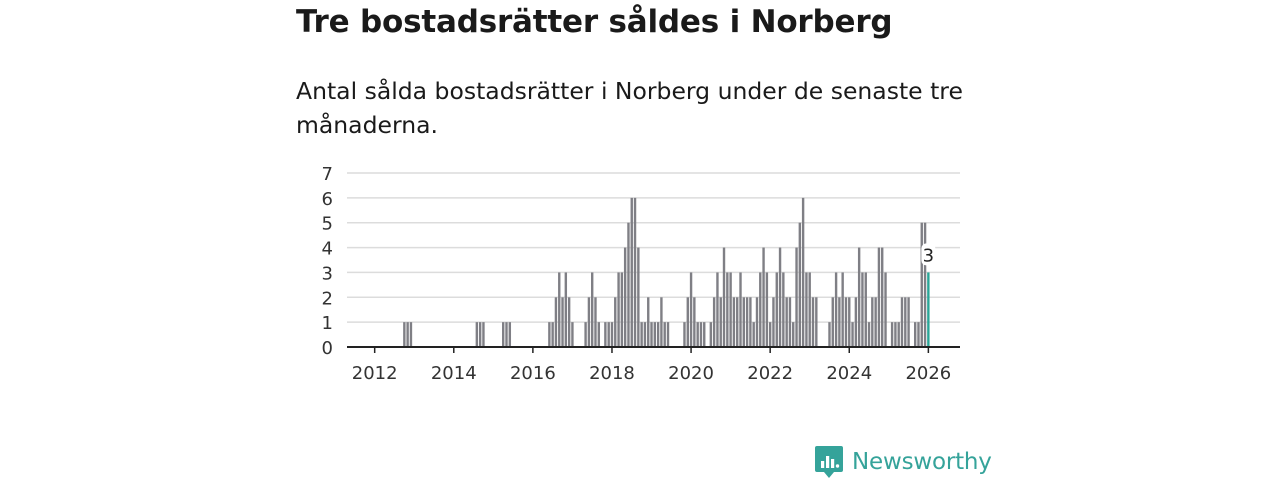 This screenshot has height=480, width=1280. Describe the element at coordinates (327, 298) in the screenshot. I see `y-tick-label: 2` at that location.